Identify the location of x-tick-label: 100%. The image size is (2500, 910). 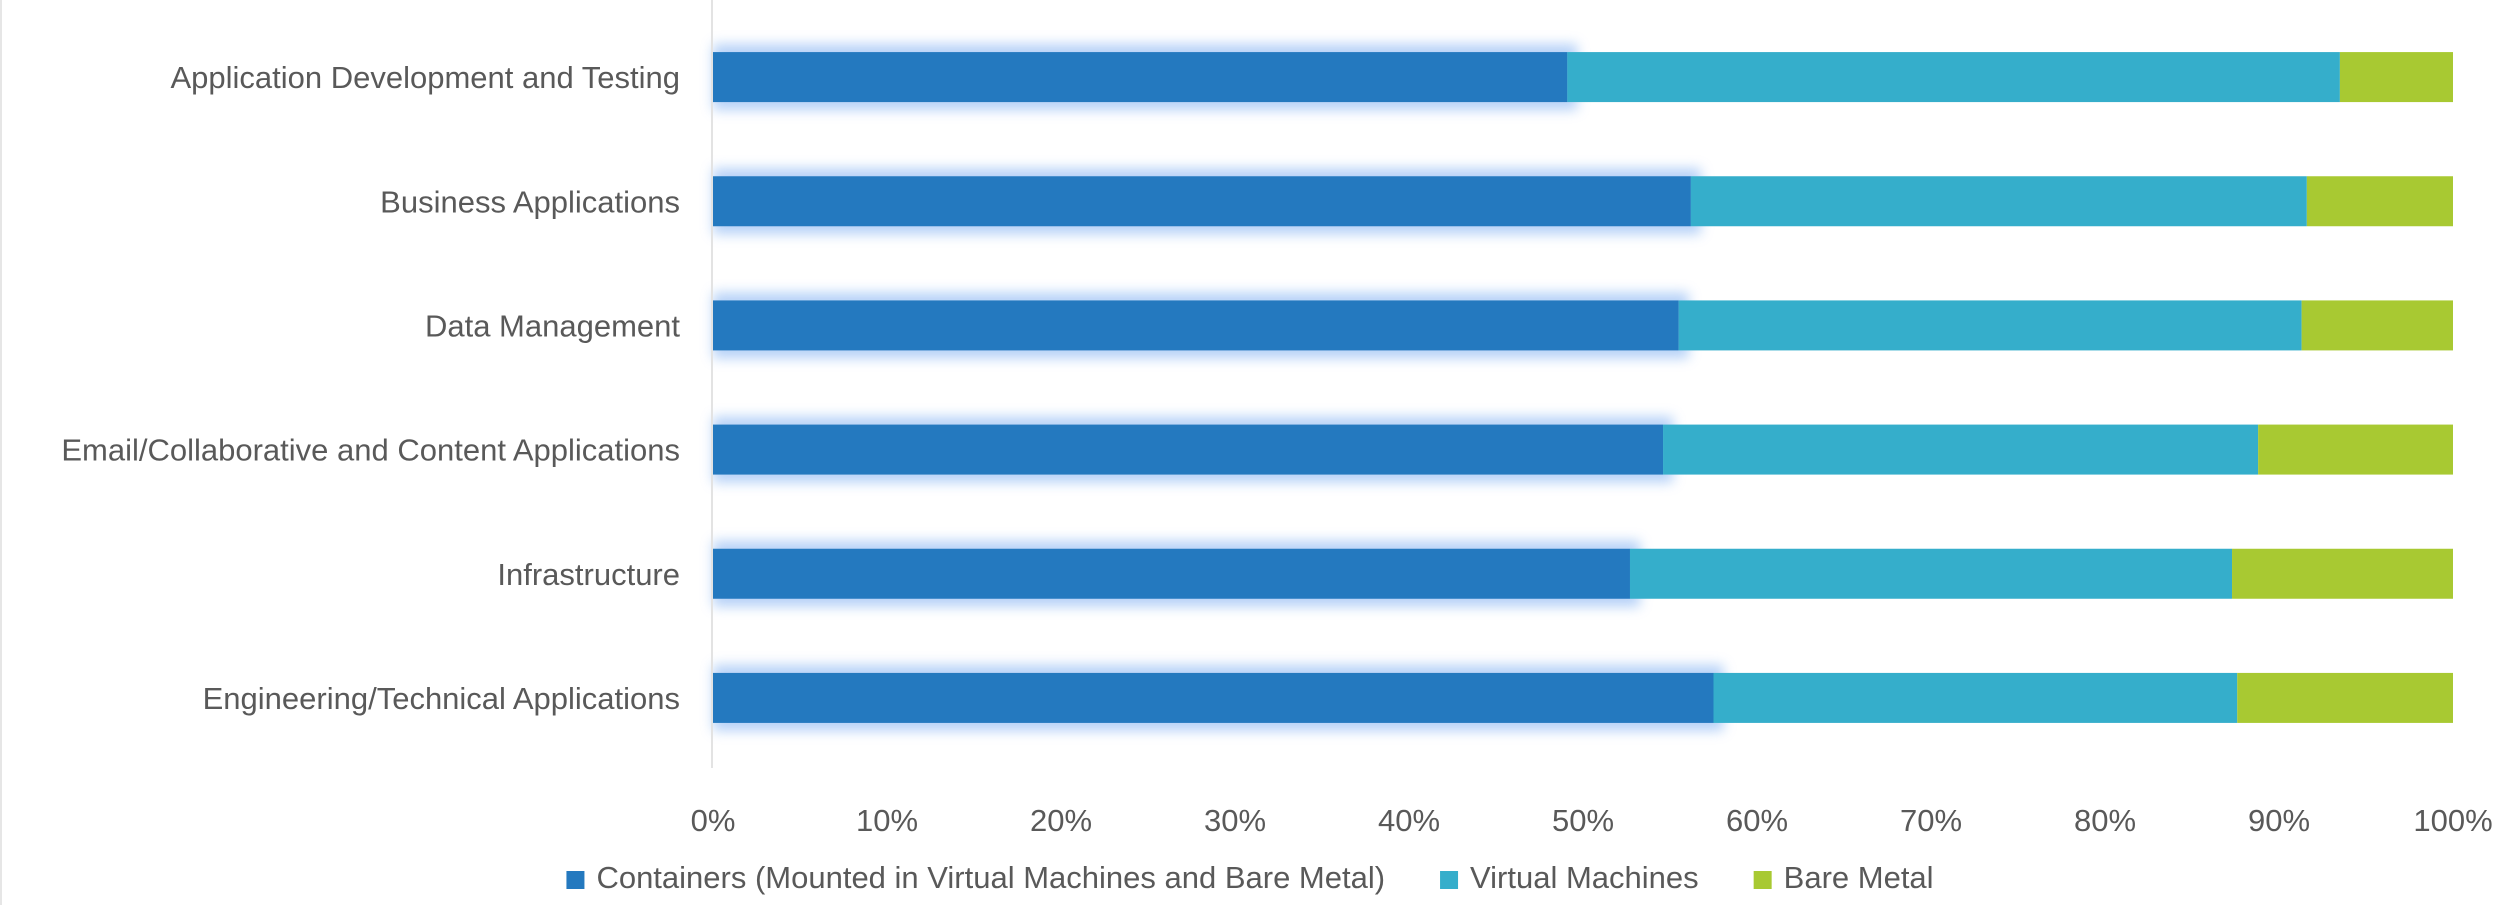
(2452, 820).